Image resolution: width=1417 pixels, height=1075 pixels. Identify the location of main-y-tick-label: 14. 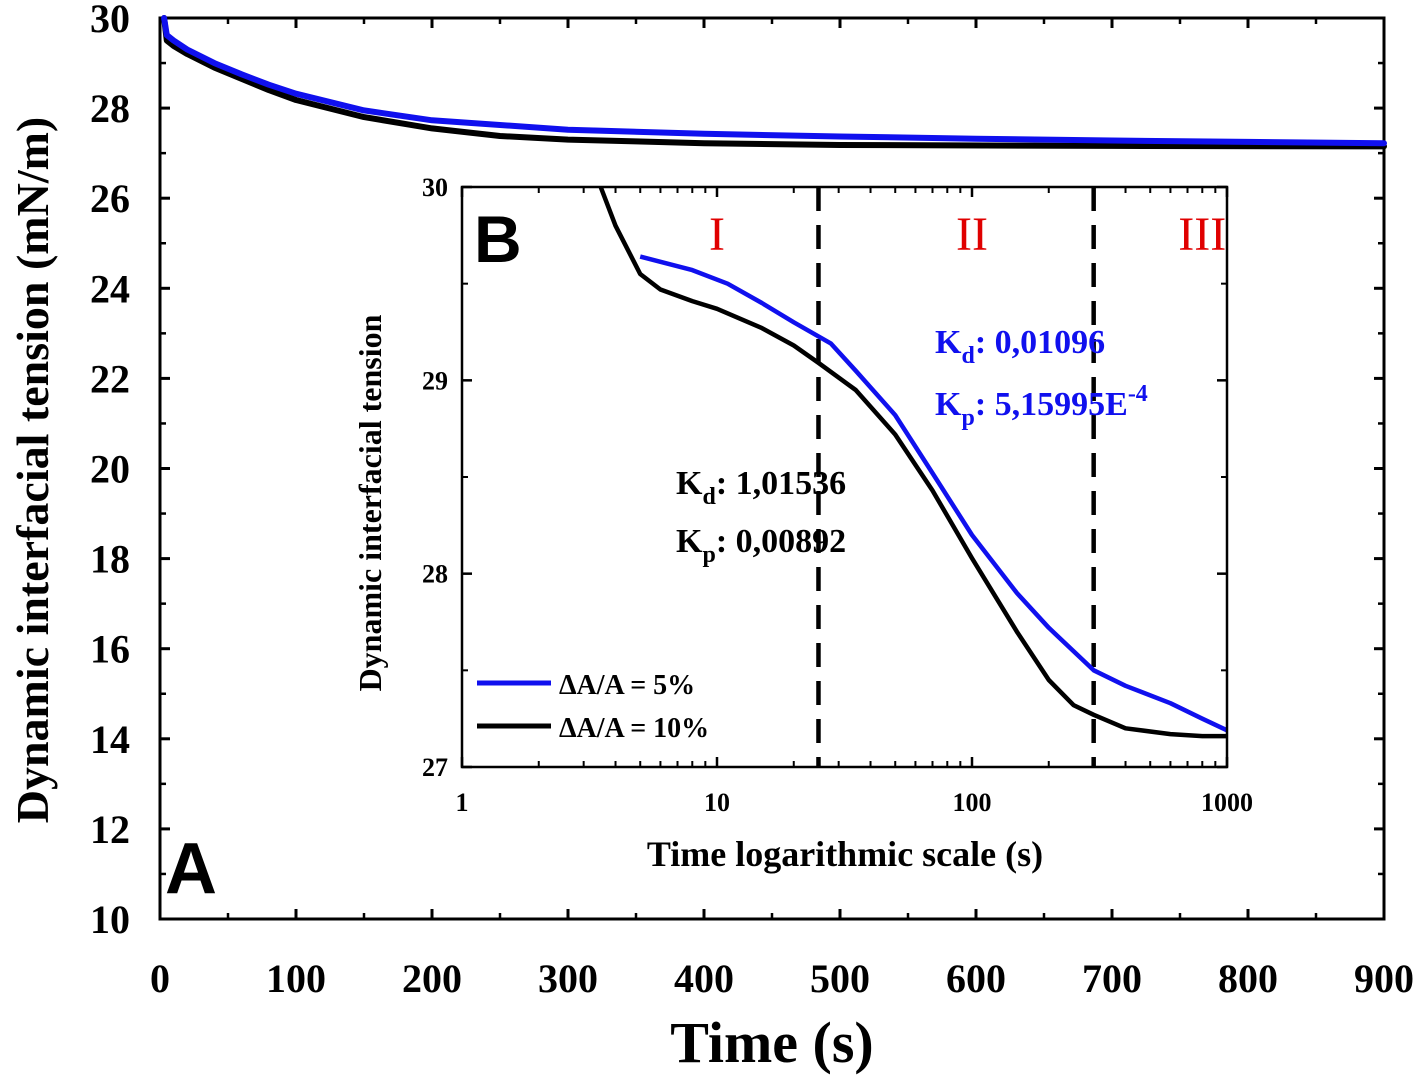
(110, 739).